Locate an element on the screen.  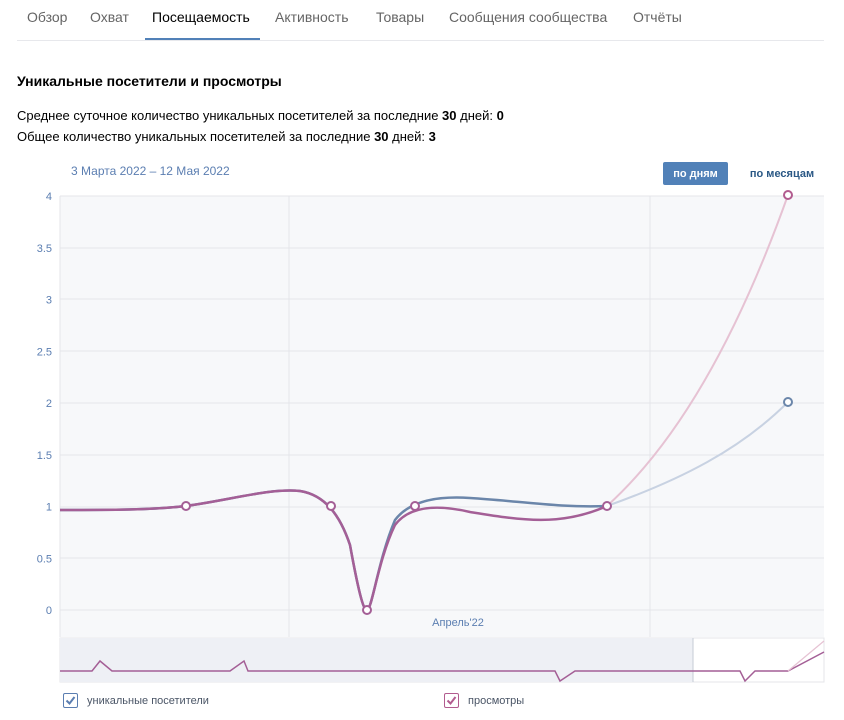
x-tick-label: Апрель'22 is located at coordinates (458, 623).